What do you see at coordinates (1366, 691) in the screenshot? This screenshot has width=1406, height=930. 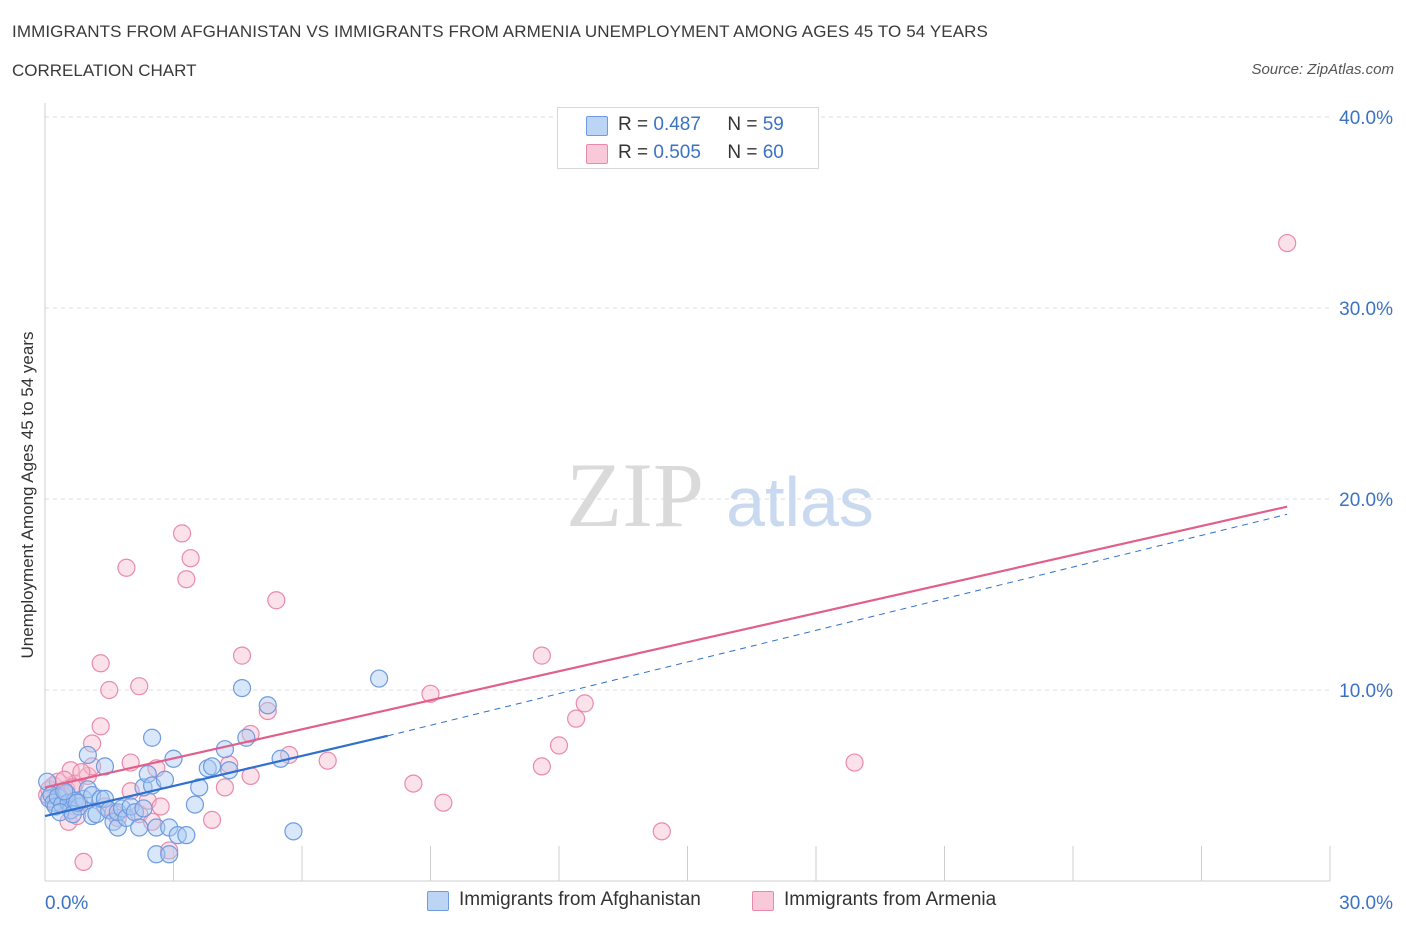 I see `y-tick-label: 10.0%` at bounding box center [1366, 691].